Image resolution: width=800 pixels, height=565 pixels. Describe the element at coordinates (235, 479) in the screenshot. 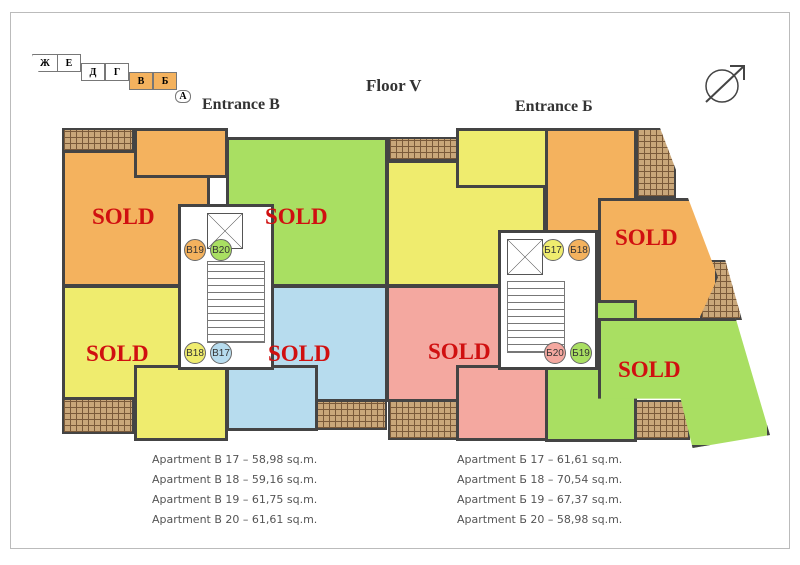

I see `legend-line: Apartment В 18 – 59,16 sq.m.` at that location.